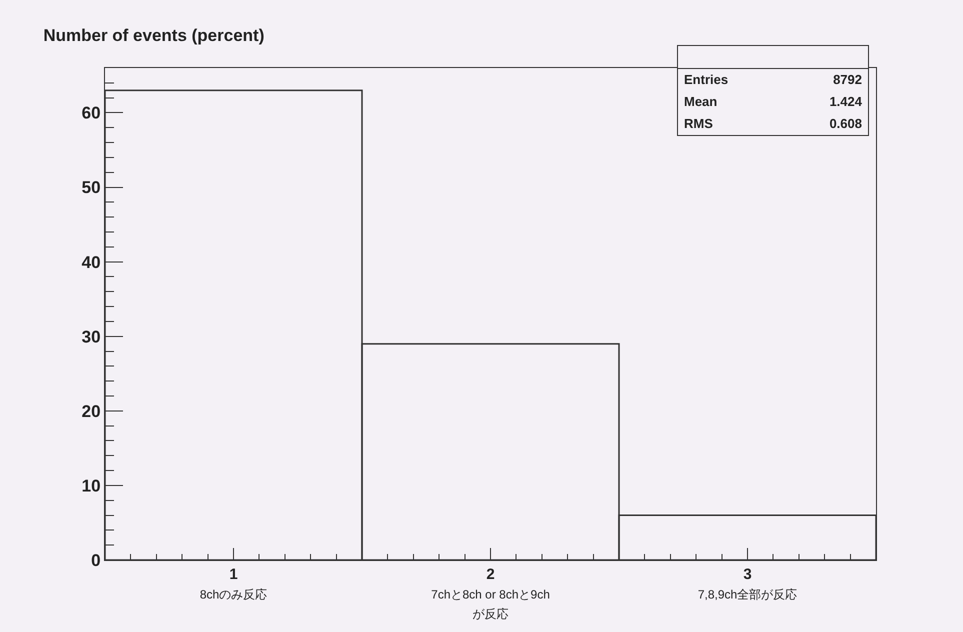 The image size is (963, 632). Describe the element at coordinates (91, 411) in the screenshot. I see `y-tick-label: 20` at that location.